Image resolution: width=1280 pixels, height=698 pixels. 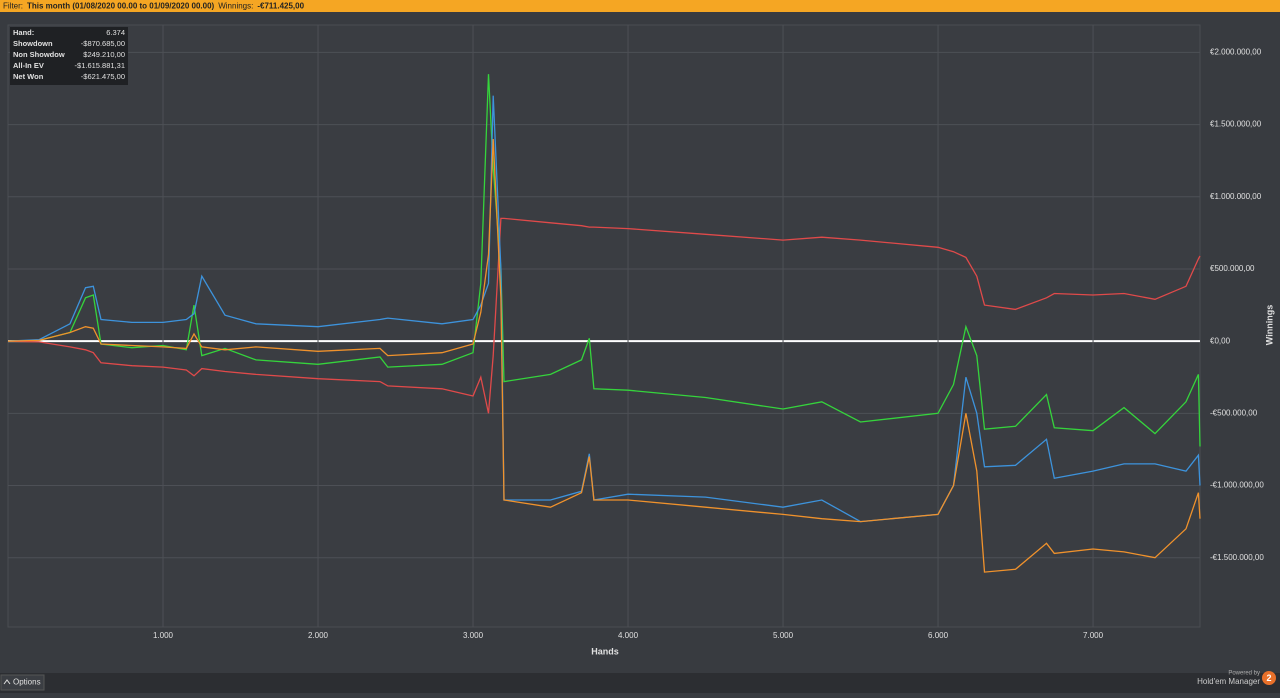 What do you see at coordinates (100, 65) in the screenshot?
I see `info-value: -$1.615.881,31` at bounding box center [100, 65].